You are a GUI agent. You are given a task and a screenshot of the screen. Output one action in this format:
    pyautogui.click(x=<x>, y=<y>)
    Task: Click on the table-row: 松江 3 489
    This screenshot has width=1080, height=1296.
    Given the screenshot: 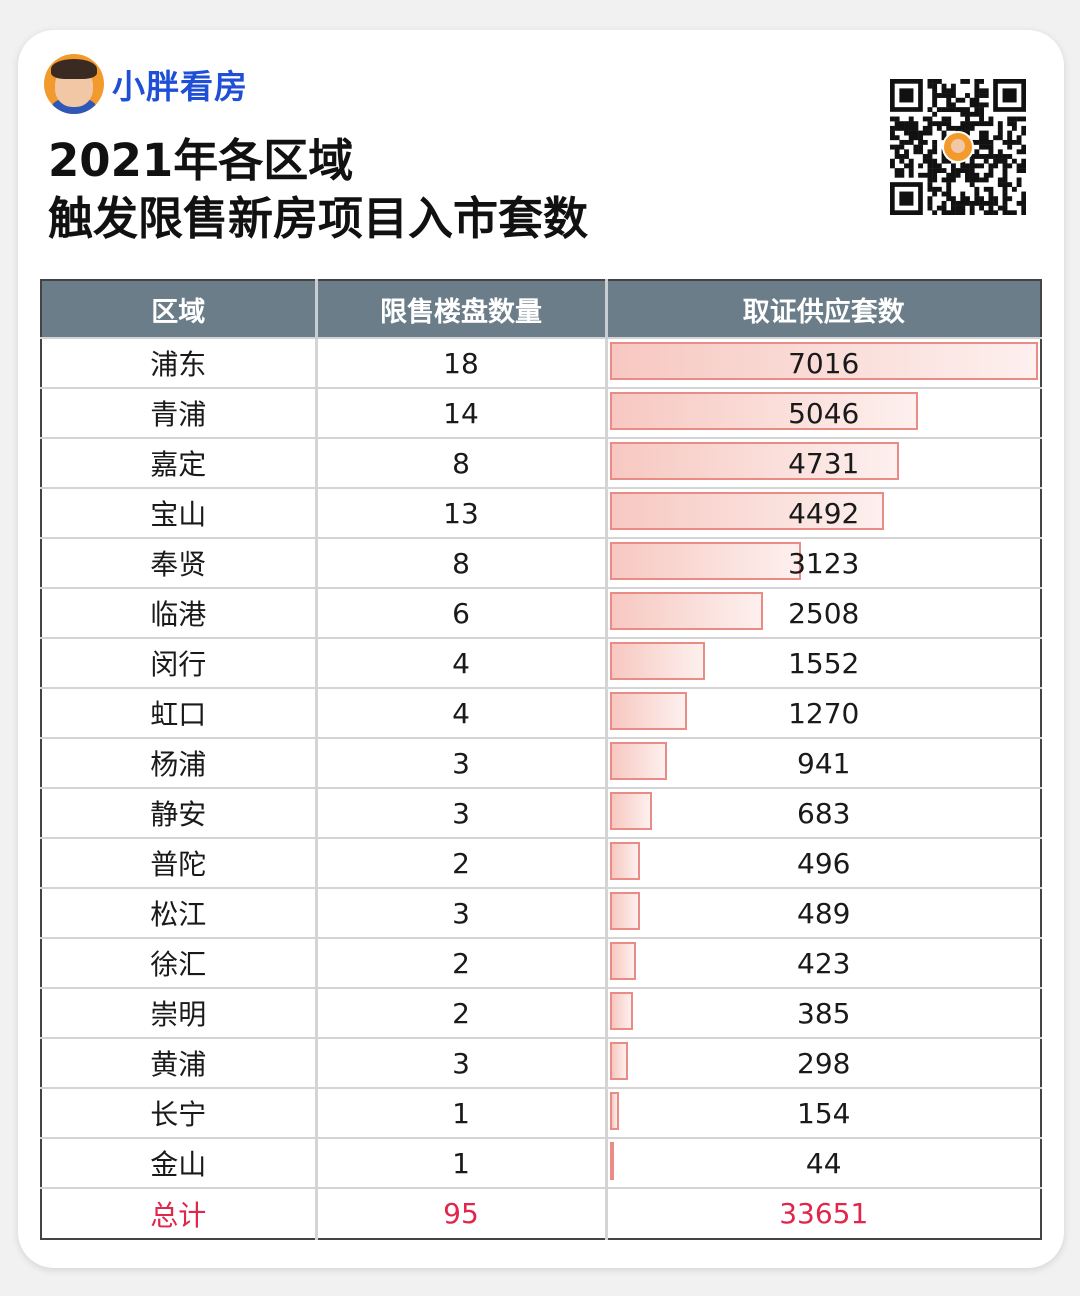 What is the action you would take?
    pyautogui.click(x=541, y=912)
    